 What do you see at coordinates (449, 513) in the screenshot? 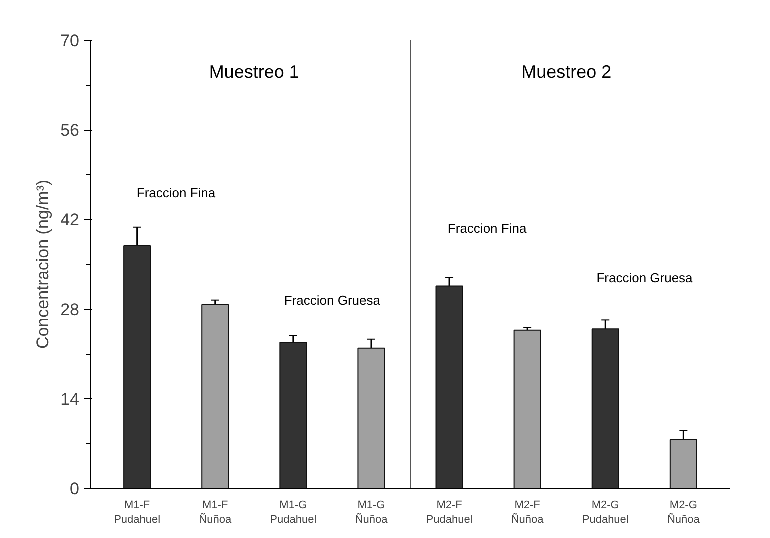
I see `x-tick-label: M2-F Pudahuel` at bounding box center [449, 513].